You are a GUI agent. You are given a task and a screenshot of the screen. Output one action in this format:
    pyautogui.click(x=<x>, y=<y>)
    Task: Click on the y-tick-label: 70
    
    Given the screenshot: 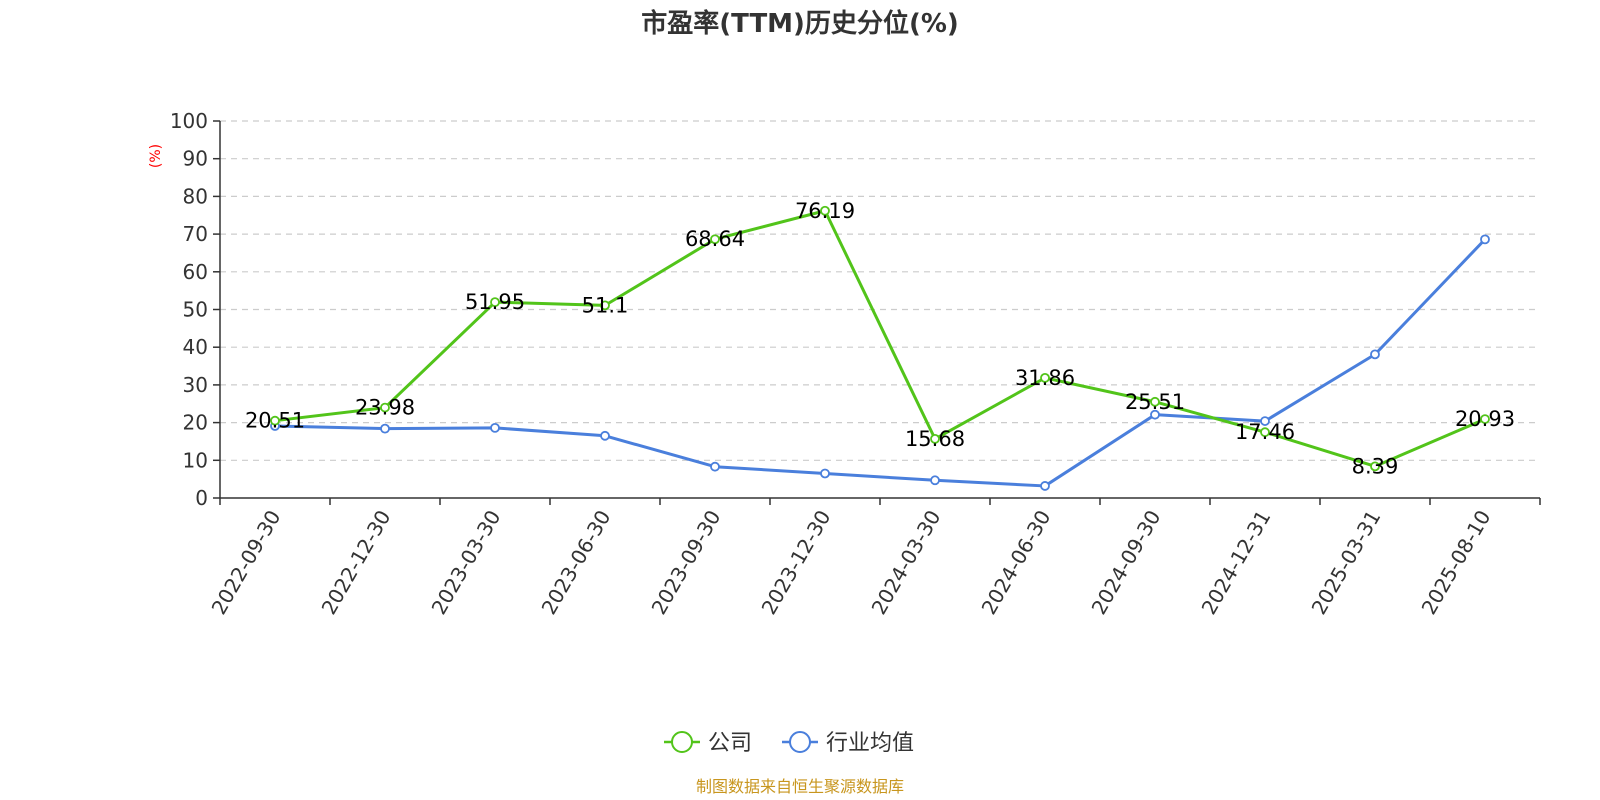 What is the action you would take?
    pyautogui.click(x=195, y=234)
    